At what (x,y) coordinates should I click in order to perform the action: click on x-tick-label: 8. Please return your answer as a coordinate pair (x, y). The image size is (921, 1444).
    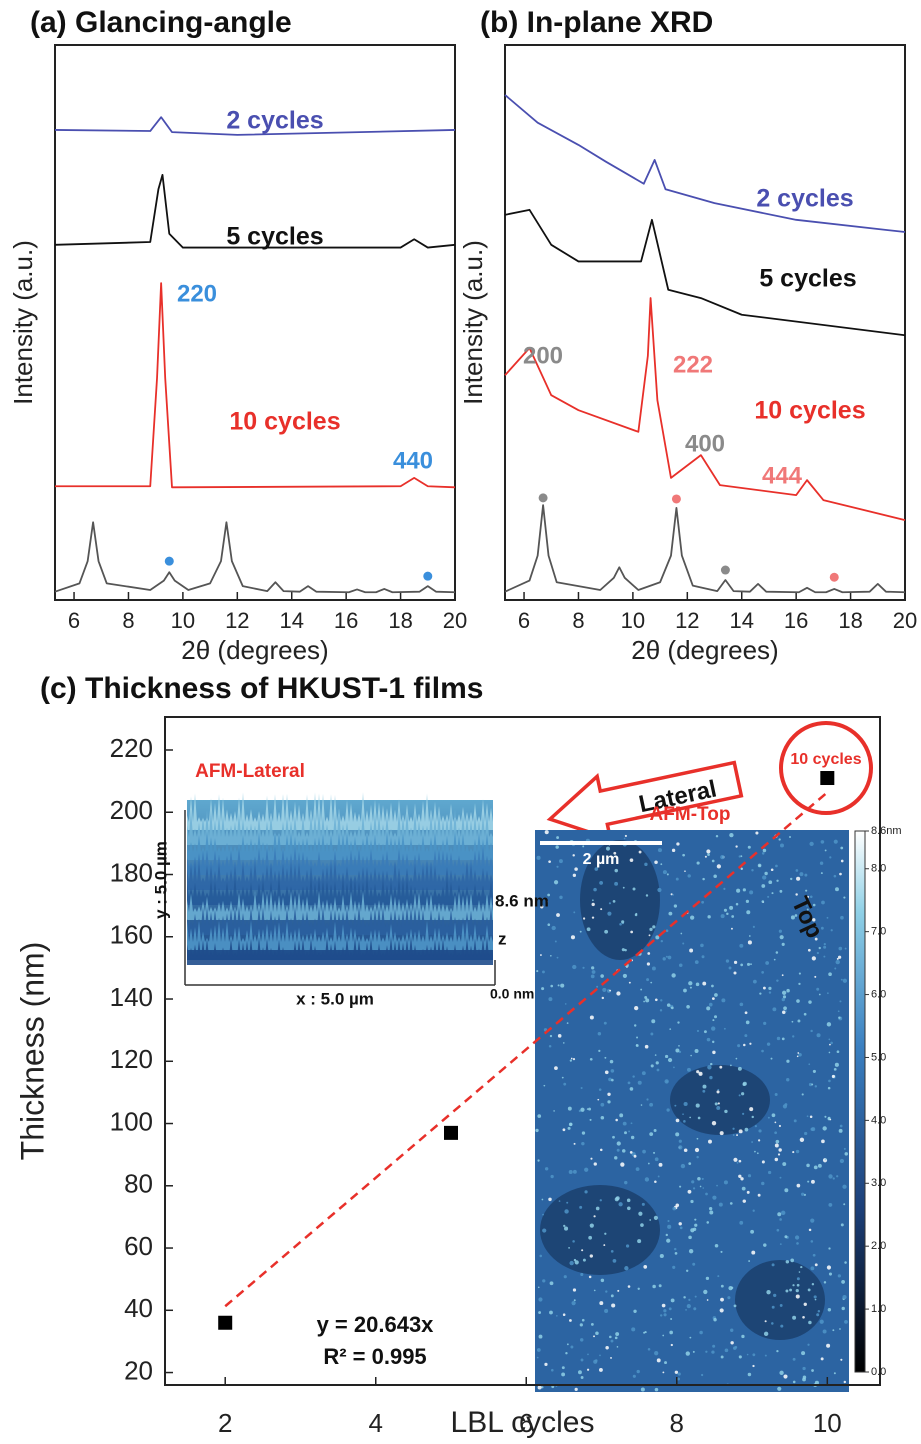
    Looking at the image, I should click on (128, 620).